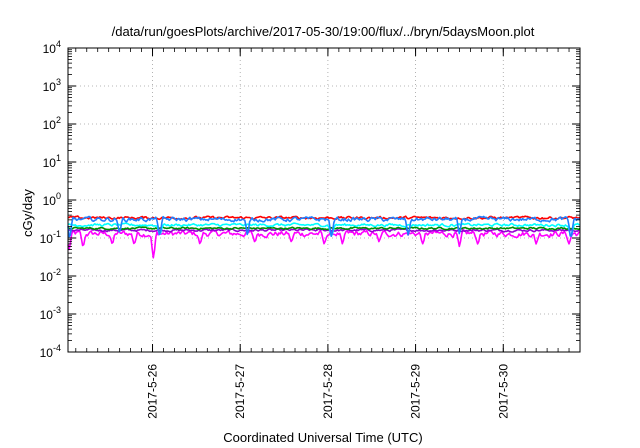 Image resolution: width=640 pixels, height=448 pixels. What do you see at coordinates (50, 275) in the screenshot?
I see `y-tick-label: 10⁻²` at bounding box center [50, 275].